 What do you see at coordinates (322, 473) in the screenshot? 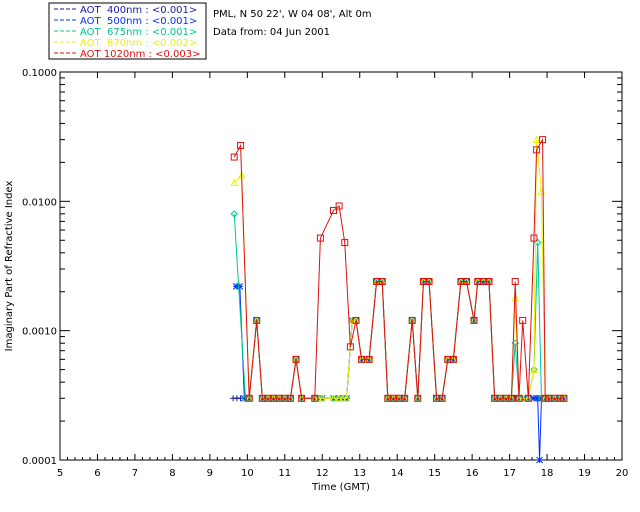
I see `x-tick-label: 12` at bounding box center [322, 473].